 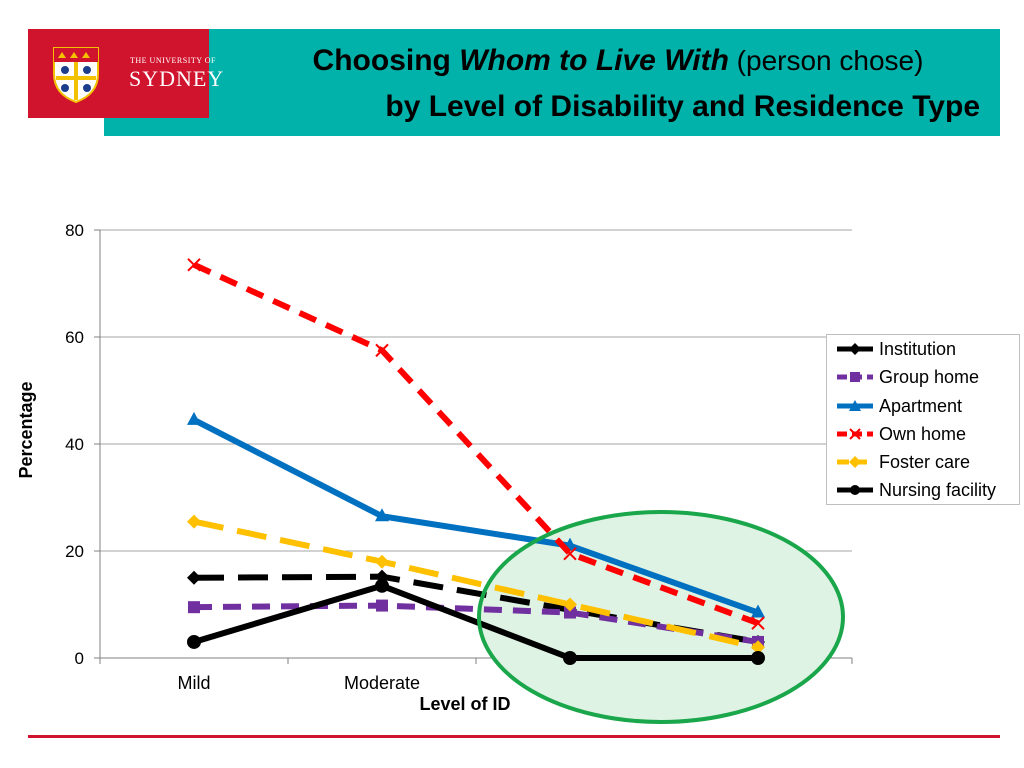 I want to click on legend-swatch-group-home, so click(x=855, y=377).